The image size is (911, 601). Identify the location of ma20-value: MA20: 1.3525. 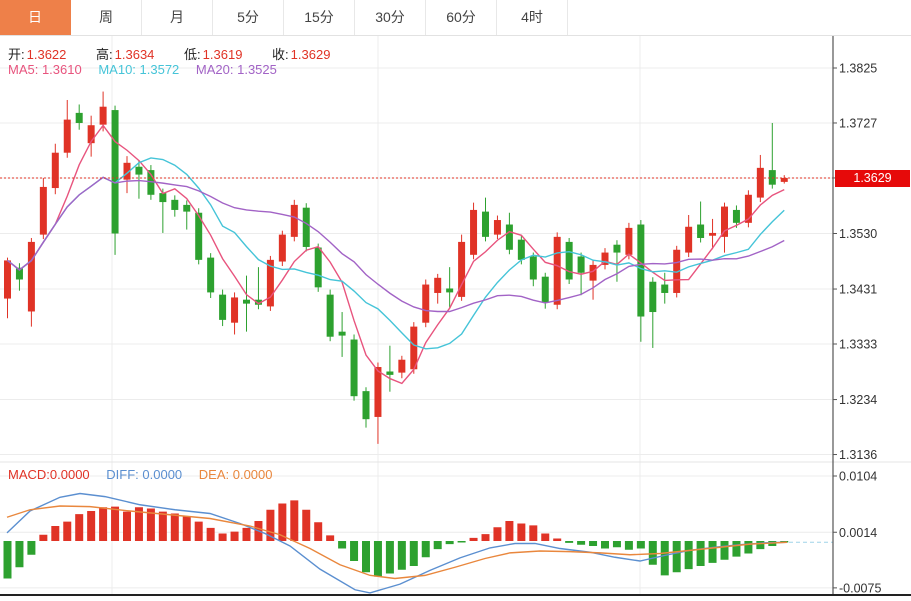
(236, 69).